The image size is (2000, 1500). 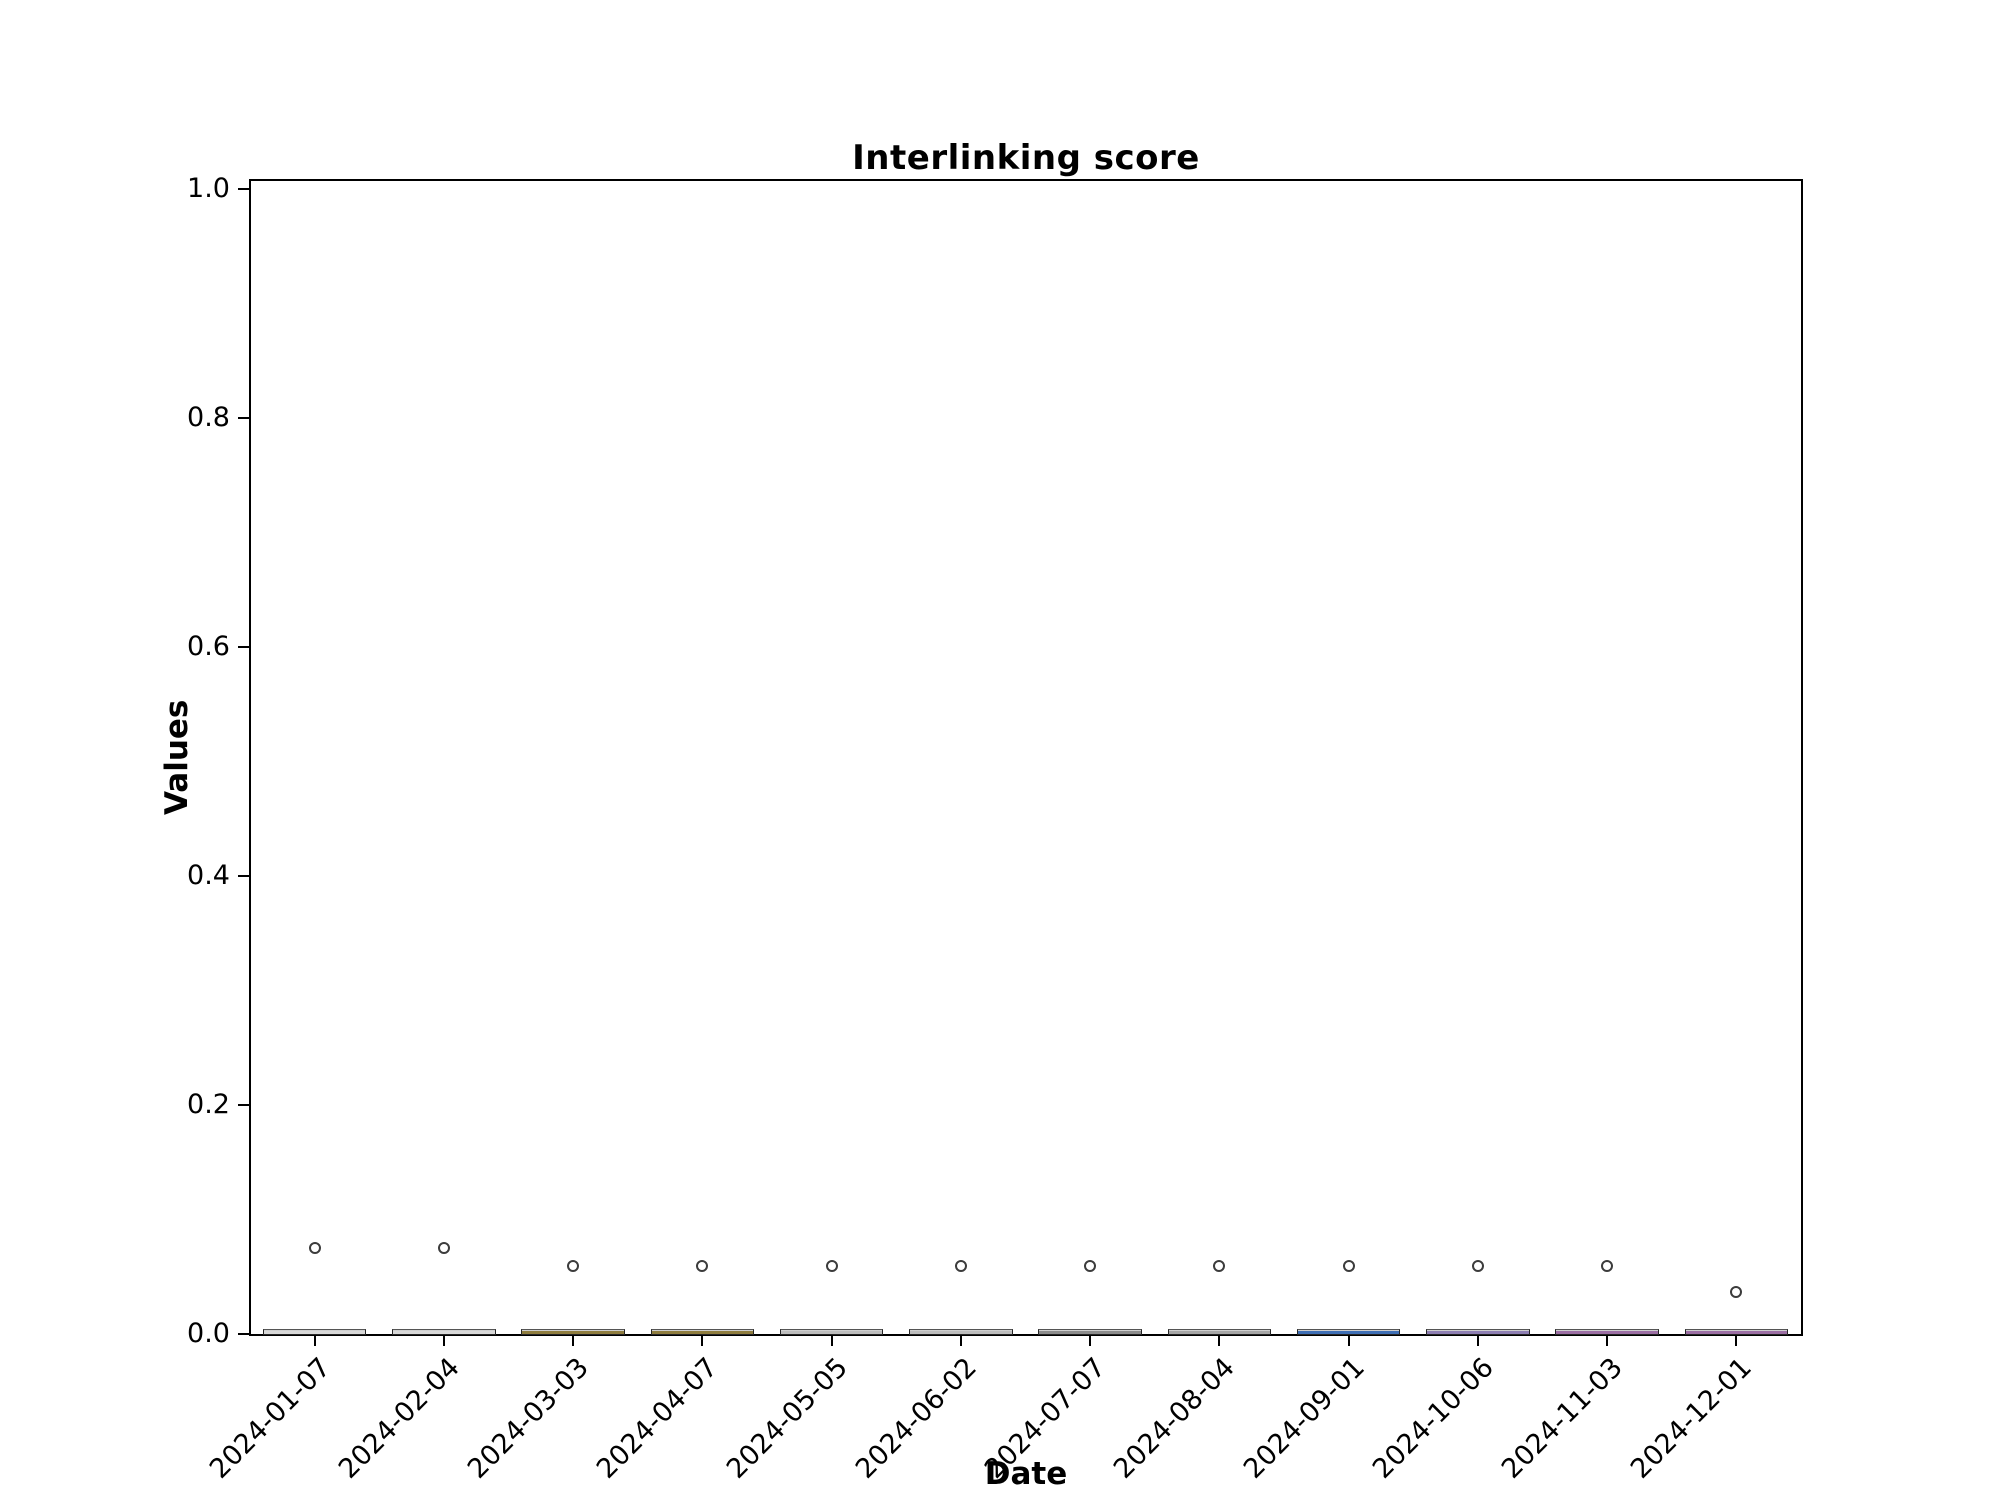 What do you see at coordinates (1026, 158) in the screenshot?
I see `chart-title: Interlinking score` at bounding box center [1026, 158].